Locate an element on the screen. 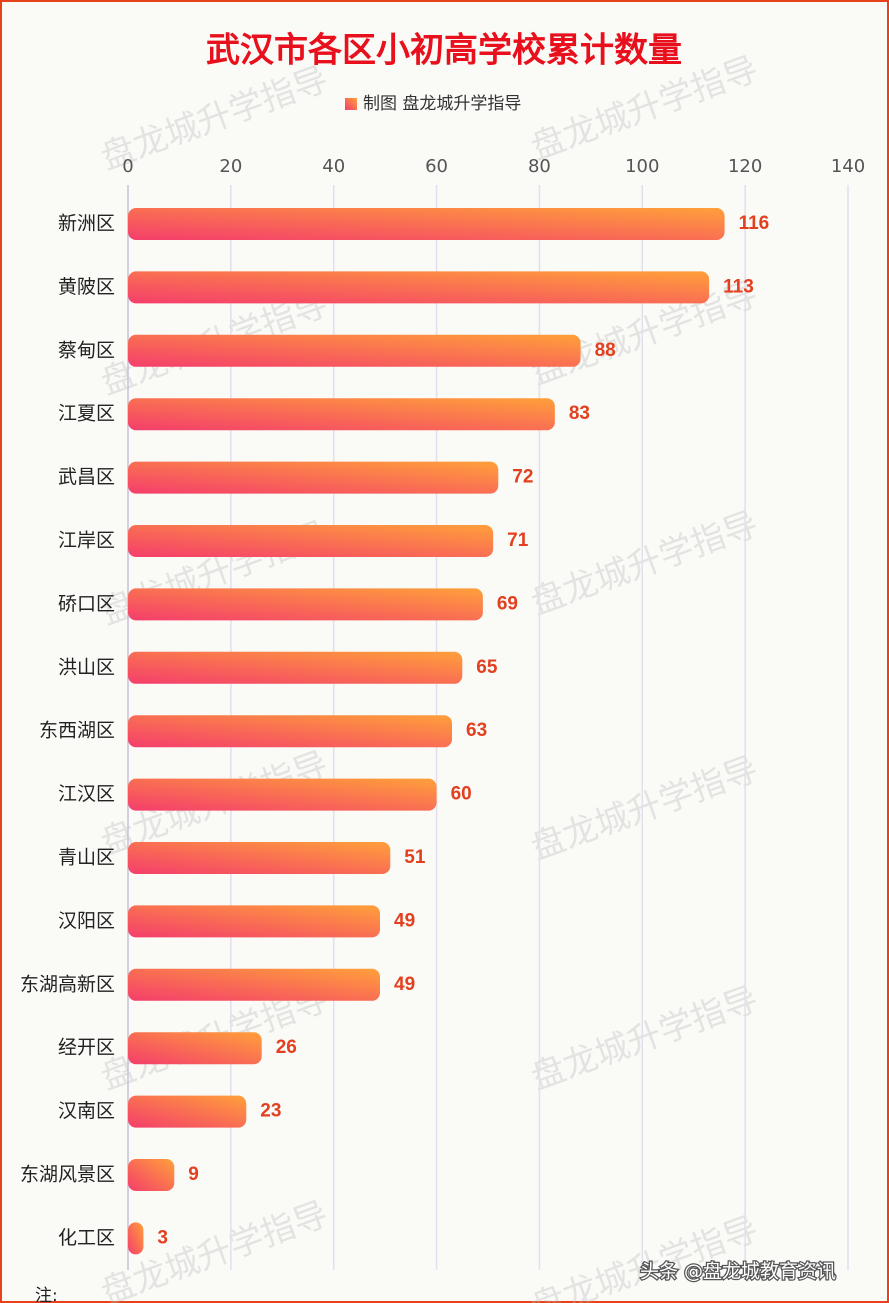 This screenshot has height=1303, width=889. x-tick-label: 100 is located at coordinates (642, 166).